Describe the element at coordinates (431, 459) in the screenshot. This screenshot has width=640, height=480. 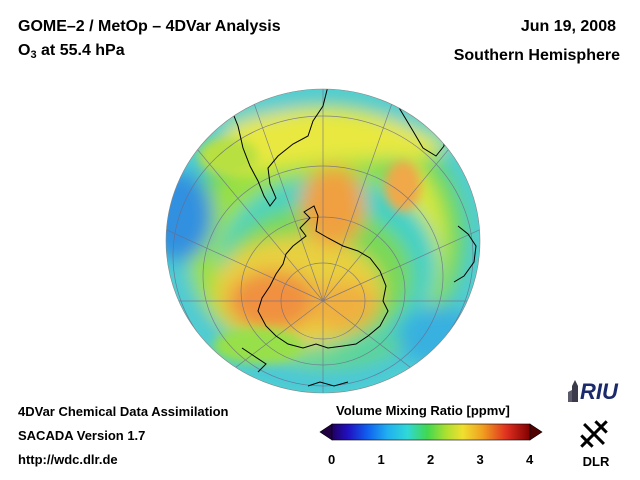
I see `colorbar-tick-label: 2` at that location.